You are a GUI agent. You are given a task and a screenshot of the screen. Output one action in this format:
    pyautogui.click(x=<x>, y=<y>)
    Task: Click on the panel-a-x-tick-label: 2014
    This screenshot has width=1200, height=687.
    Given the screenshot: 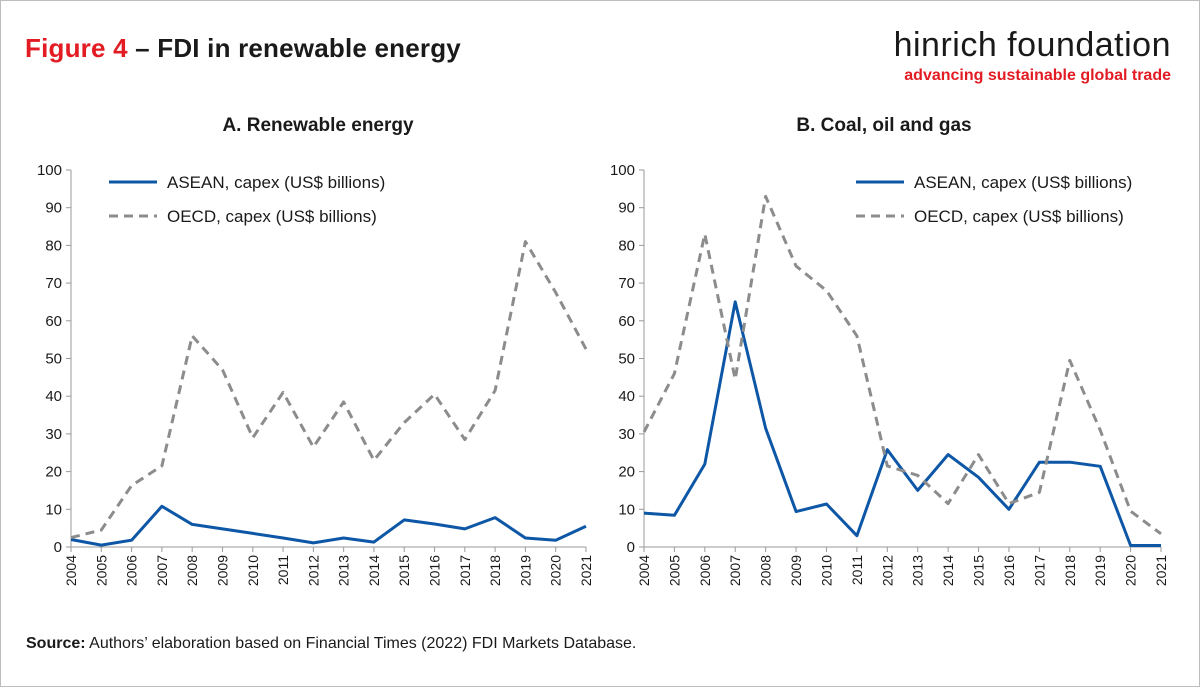 What is the action you would take?
    pyautogui.click(x=374, y=570)
    